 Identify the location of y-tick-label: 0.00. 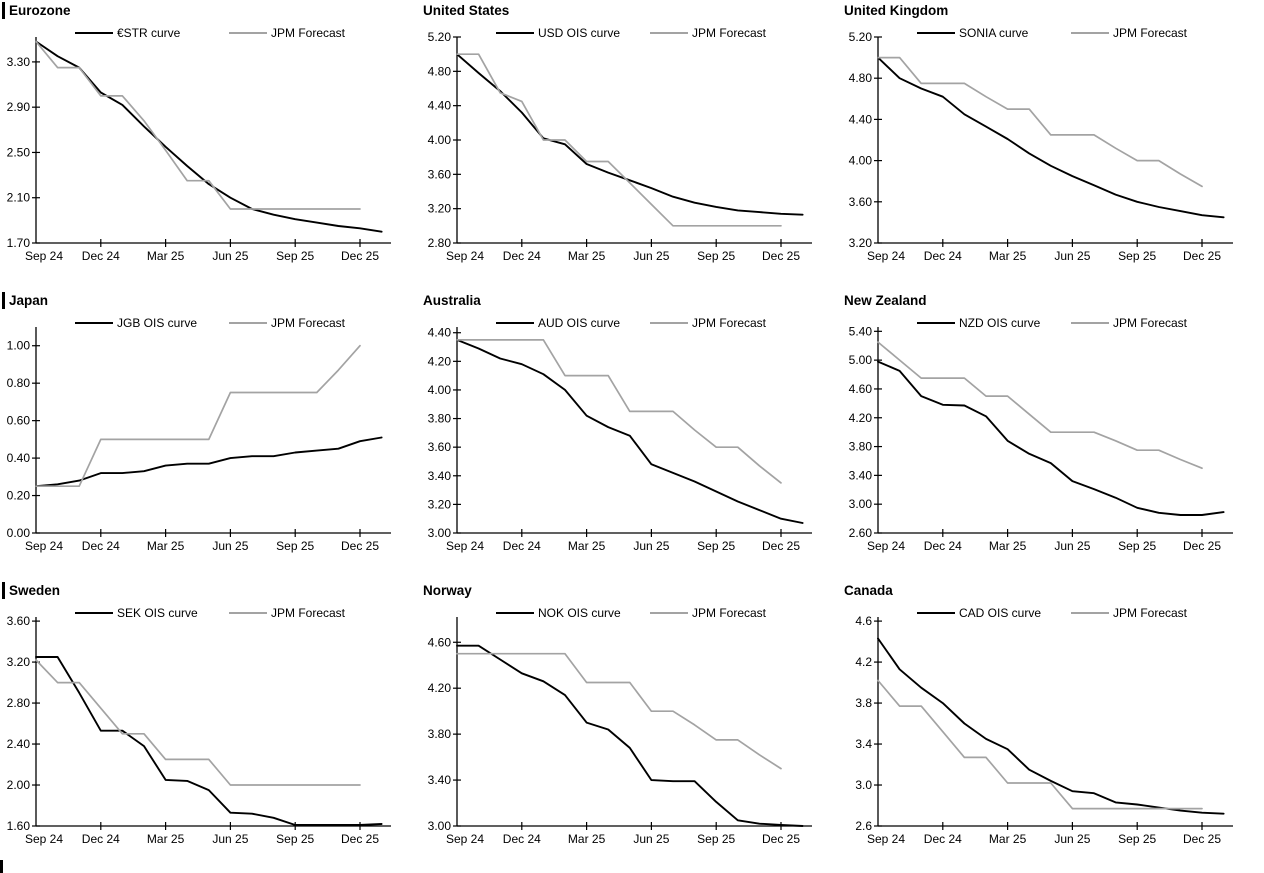
(19, 533).